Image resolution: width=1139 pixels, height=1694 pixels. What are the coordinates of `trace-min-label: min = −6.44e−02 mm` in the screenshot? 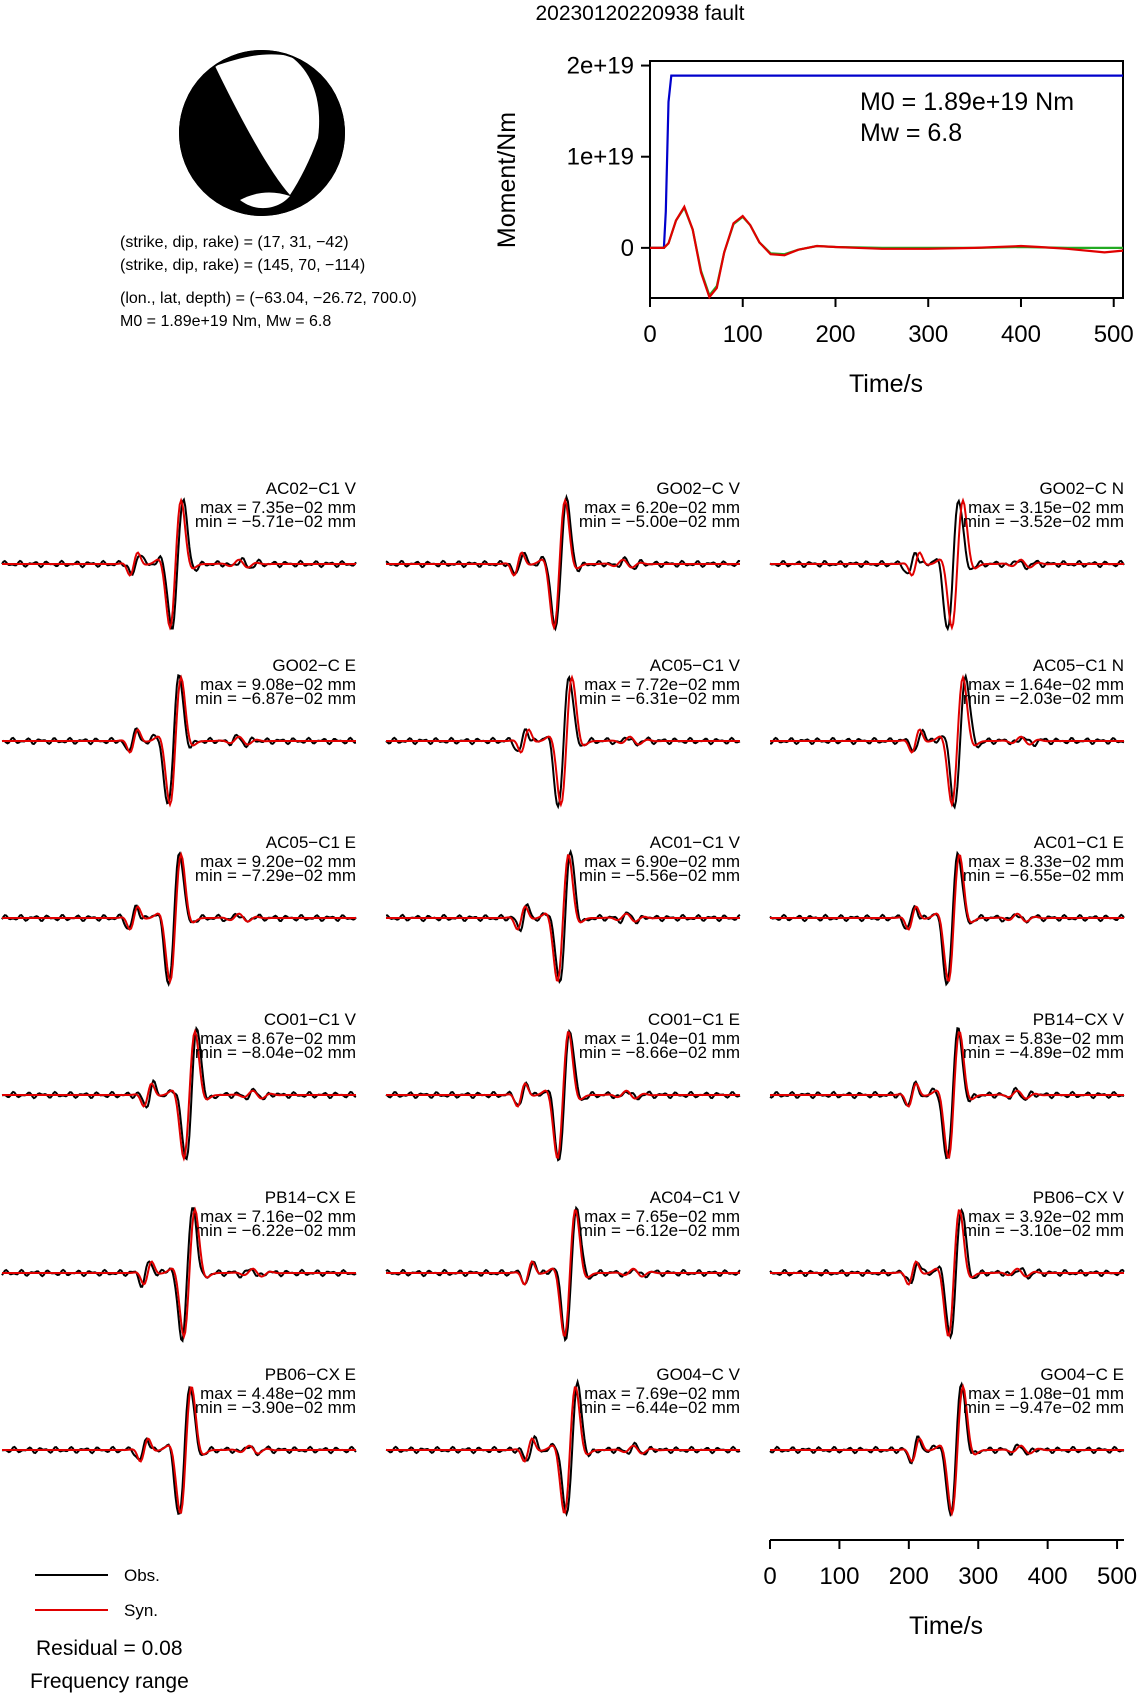 It's located at (659, 1407).